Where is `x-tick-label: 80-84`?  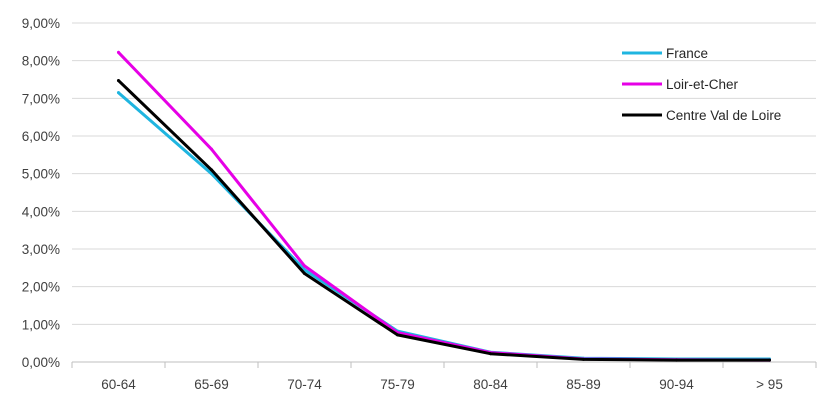
x-tick-label: 80-84 is located at coordinates (490, 384).